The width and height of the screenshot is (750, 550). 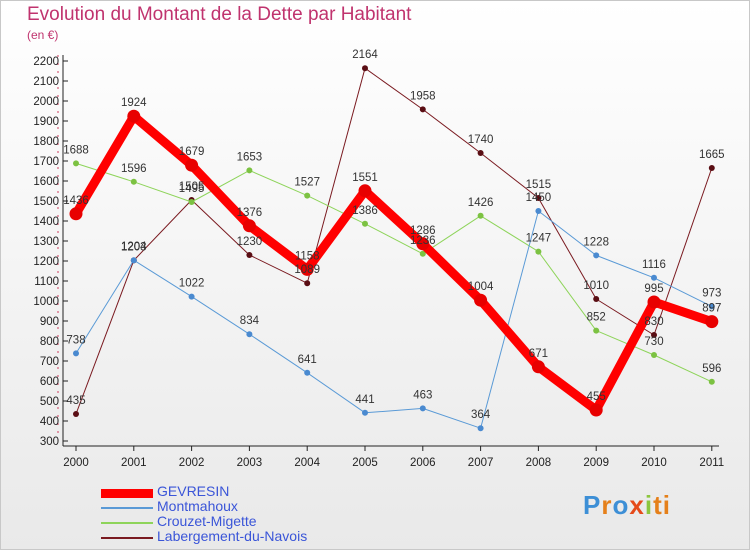 What do you see at coordinates (481, 287) in the screenshot?
I see `data-label: 1004` at bounding box center [481, 287].